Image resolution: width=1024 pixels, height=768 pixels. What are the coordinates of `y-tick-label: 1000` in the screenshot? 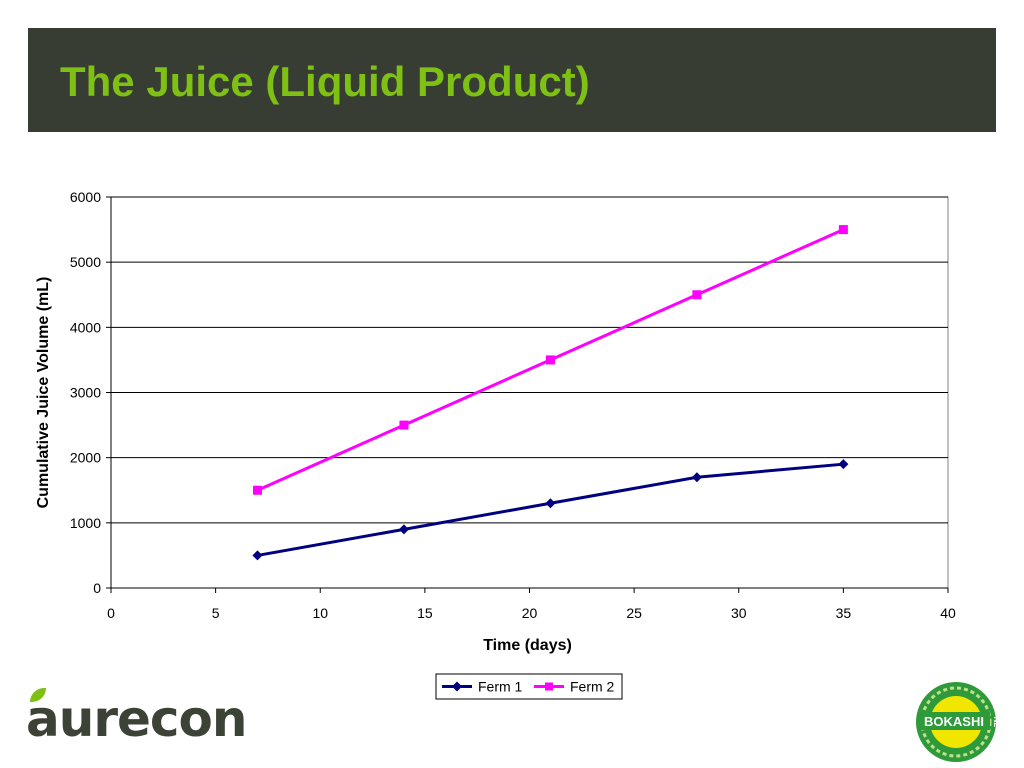 It's located at (85, 523).